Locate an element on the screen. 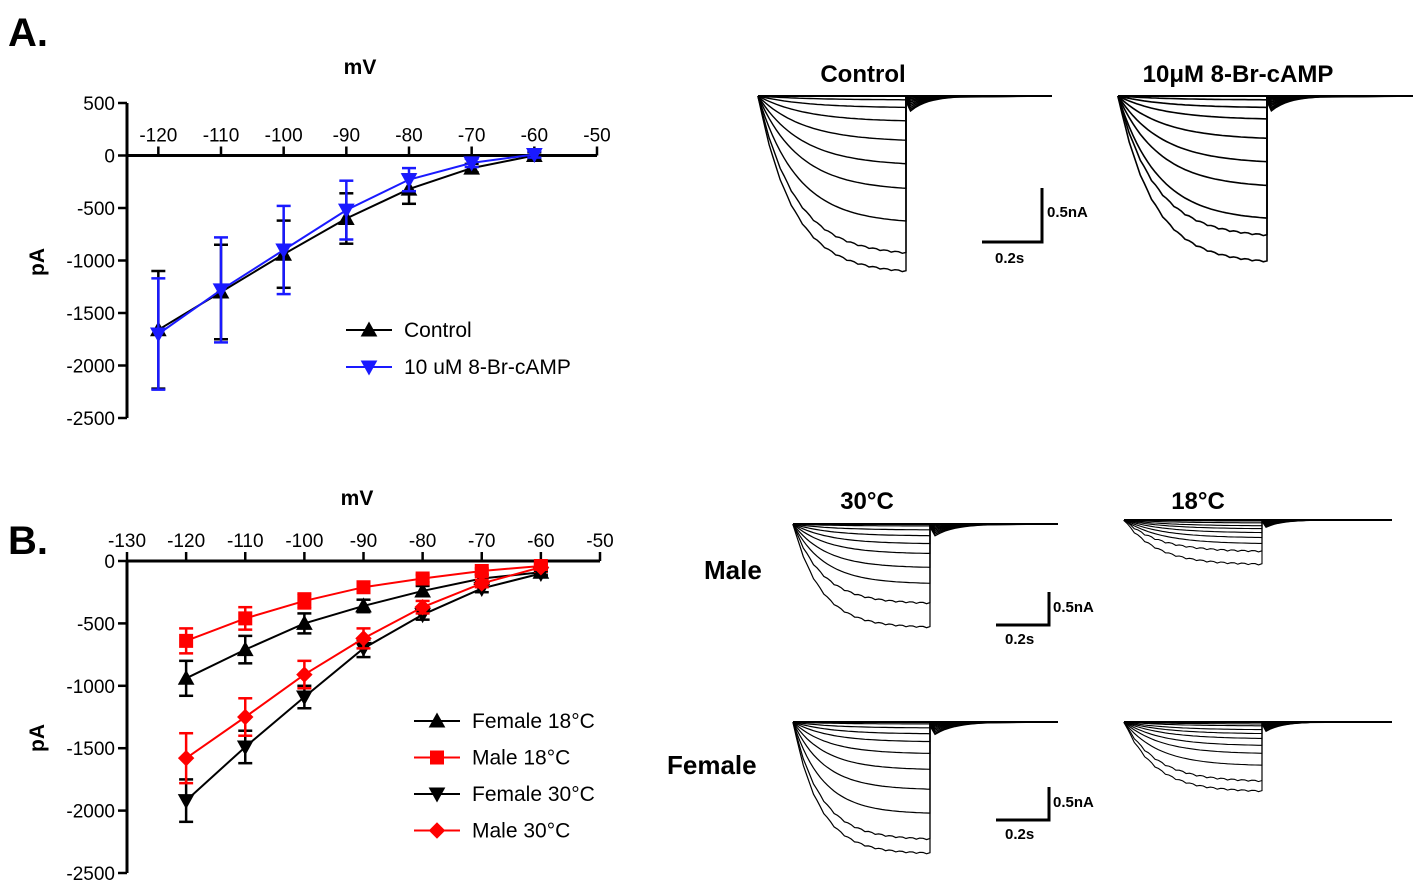 The image size is (1419, 884). chart-a-series-10-um-8-br-camp-legend-label: 10 uM 8-Br-cAMP is located at coordinates (487, 367).